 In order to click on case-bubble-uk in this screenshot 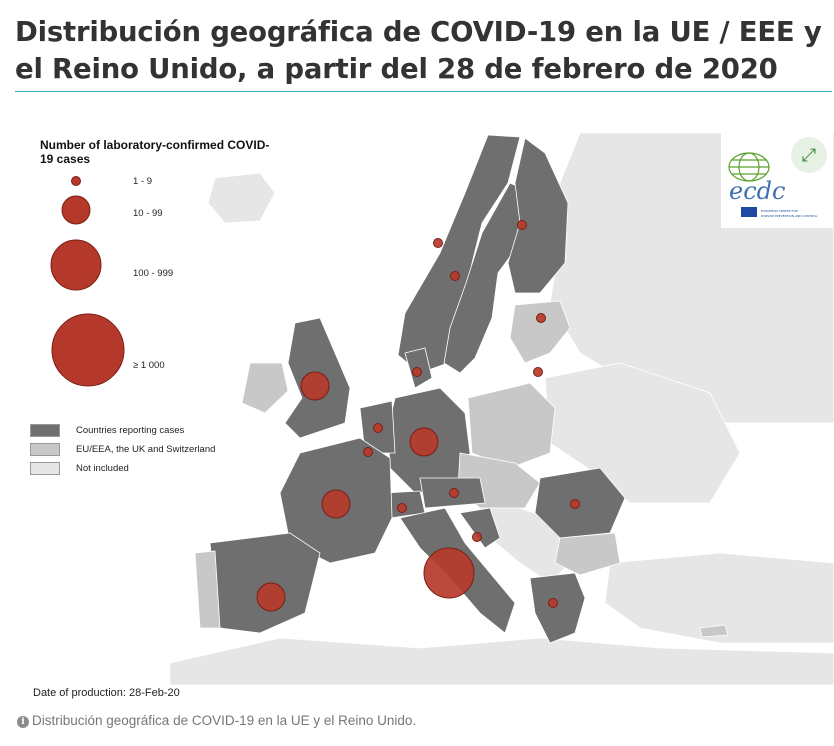, I will do `click(315, 386)`.